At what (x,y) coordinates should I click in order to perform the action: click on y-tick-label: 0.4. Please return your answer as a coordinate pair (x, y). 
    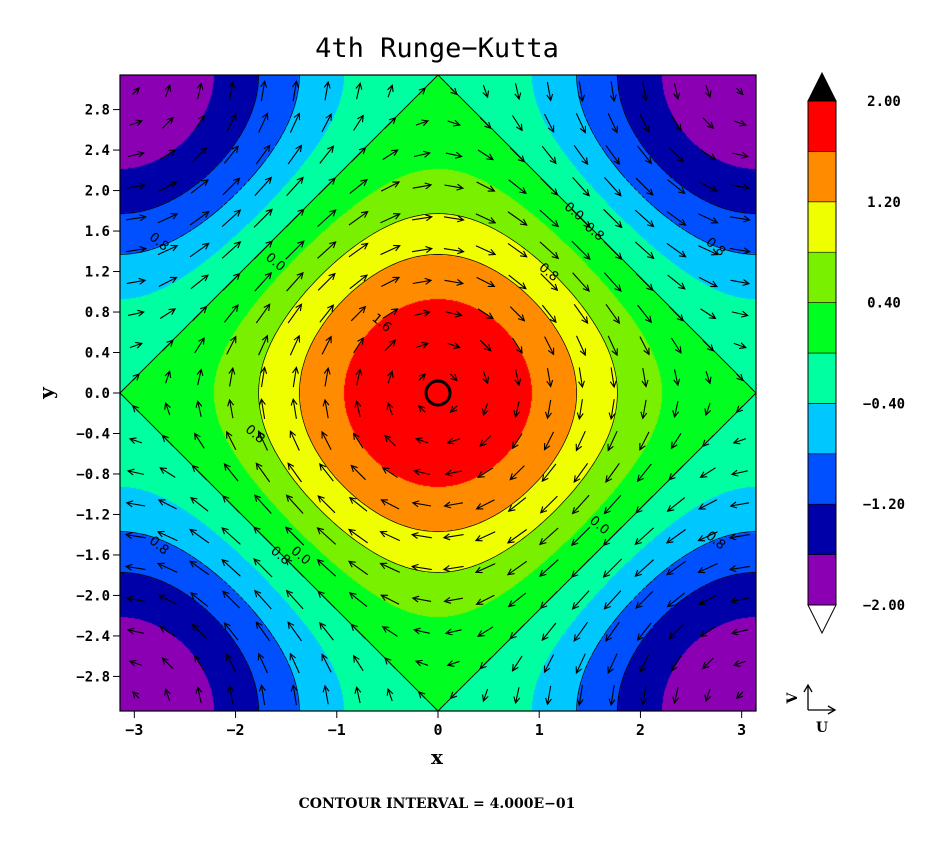
    Looking at the image, I should click on (97, 354).